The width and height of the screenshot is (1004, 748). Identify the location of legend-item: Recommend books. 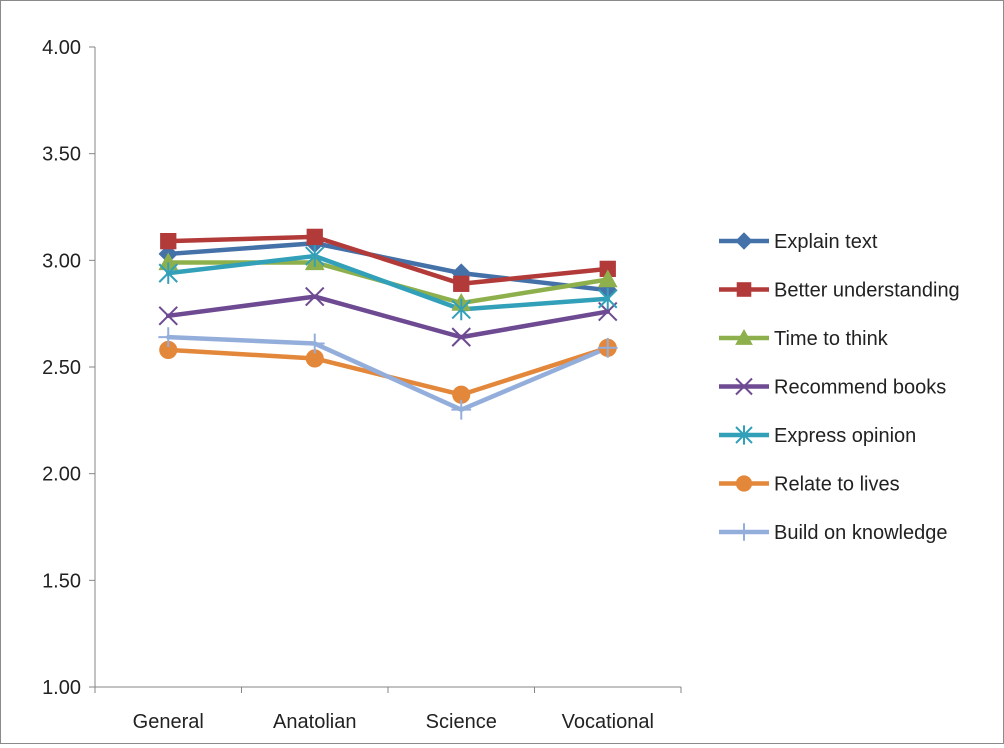
(832, 388).